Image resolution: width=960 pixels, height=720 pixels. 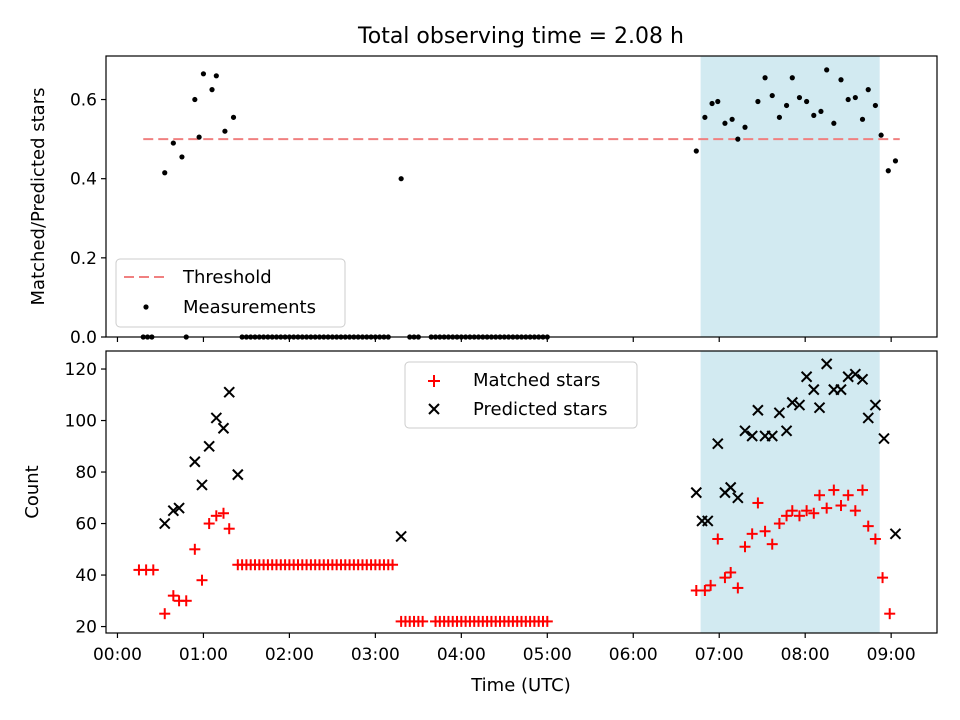 I want to click on y-tick-label: 60, so click(x=86, y=525).